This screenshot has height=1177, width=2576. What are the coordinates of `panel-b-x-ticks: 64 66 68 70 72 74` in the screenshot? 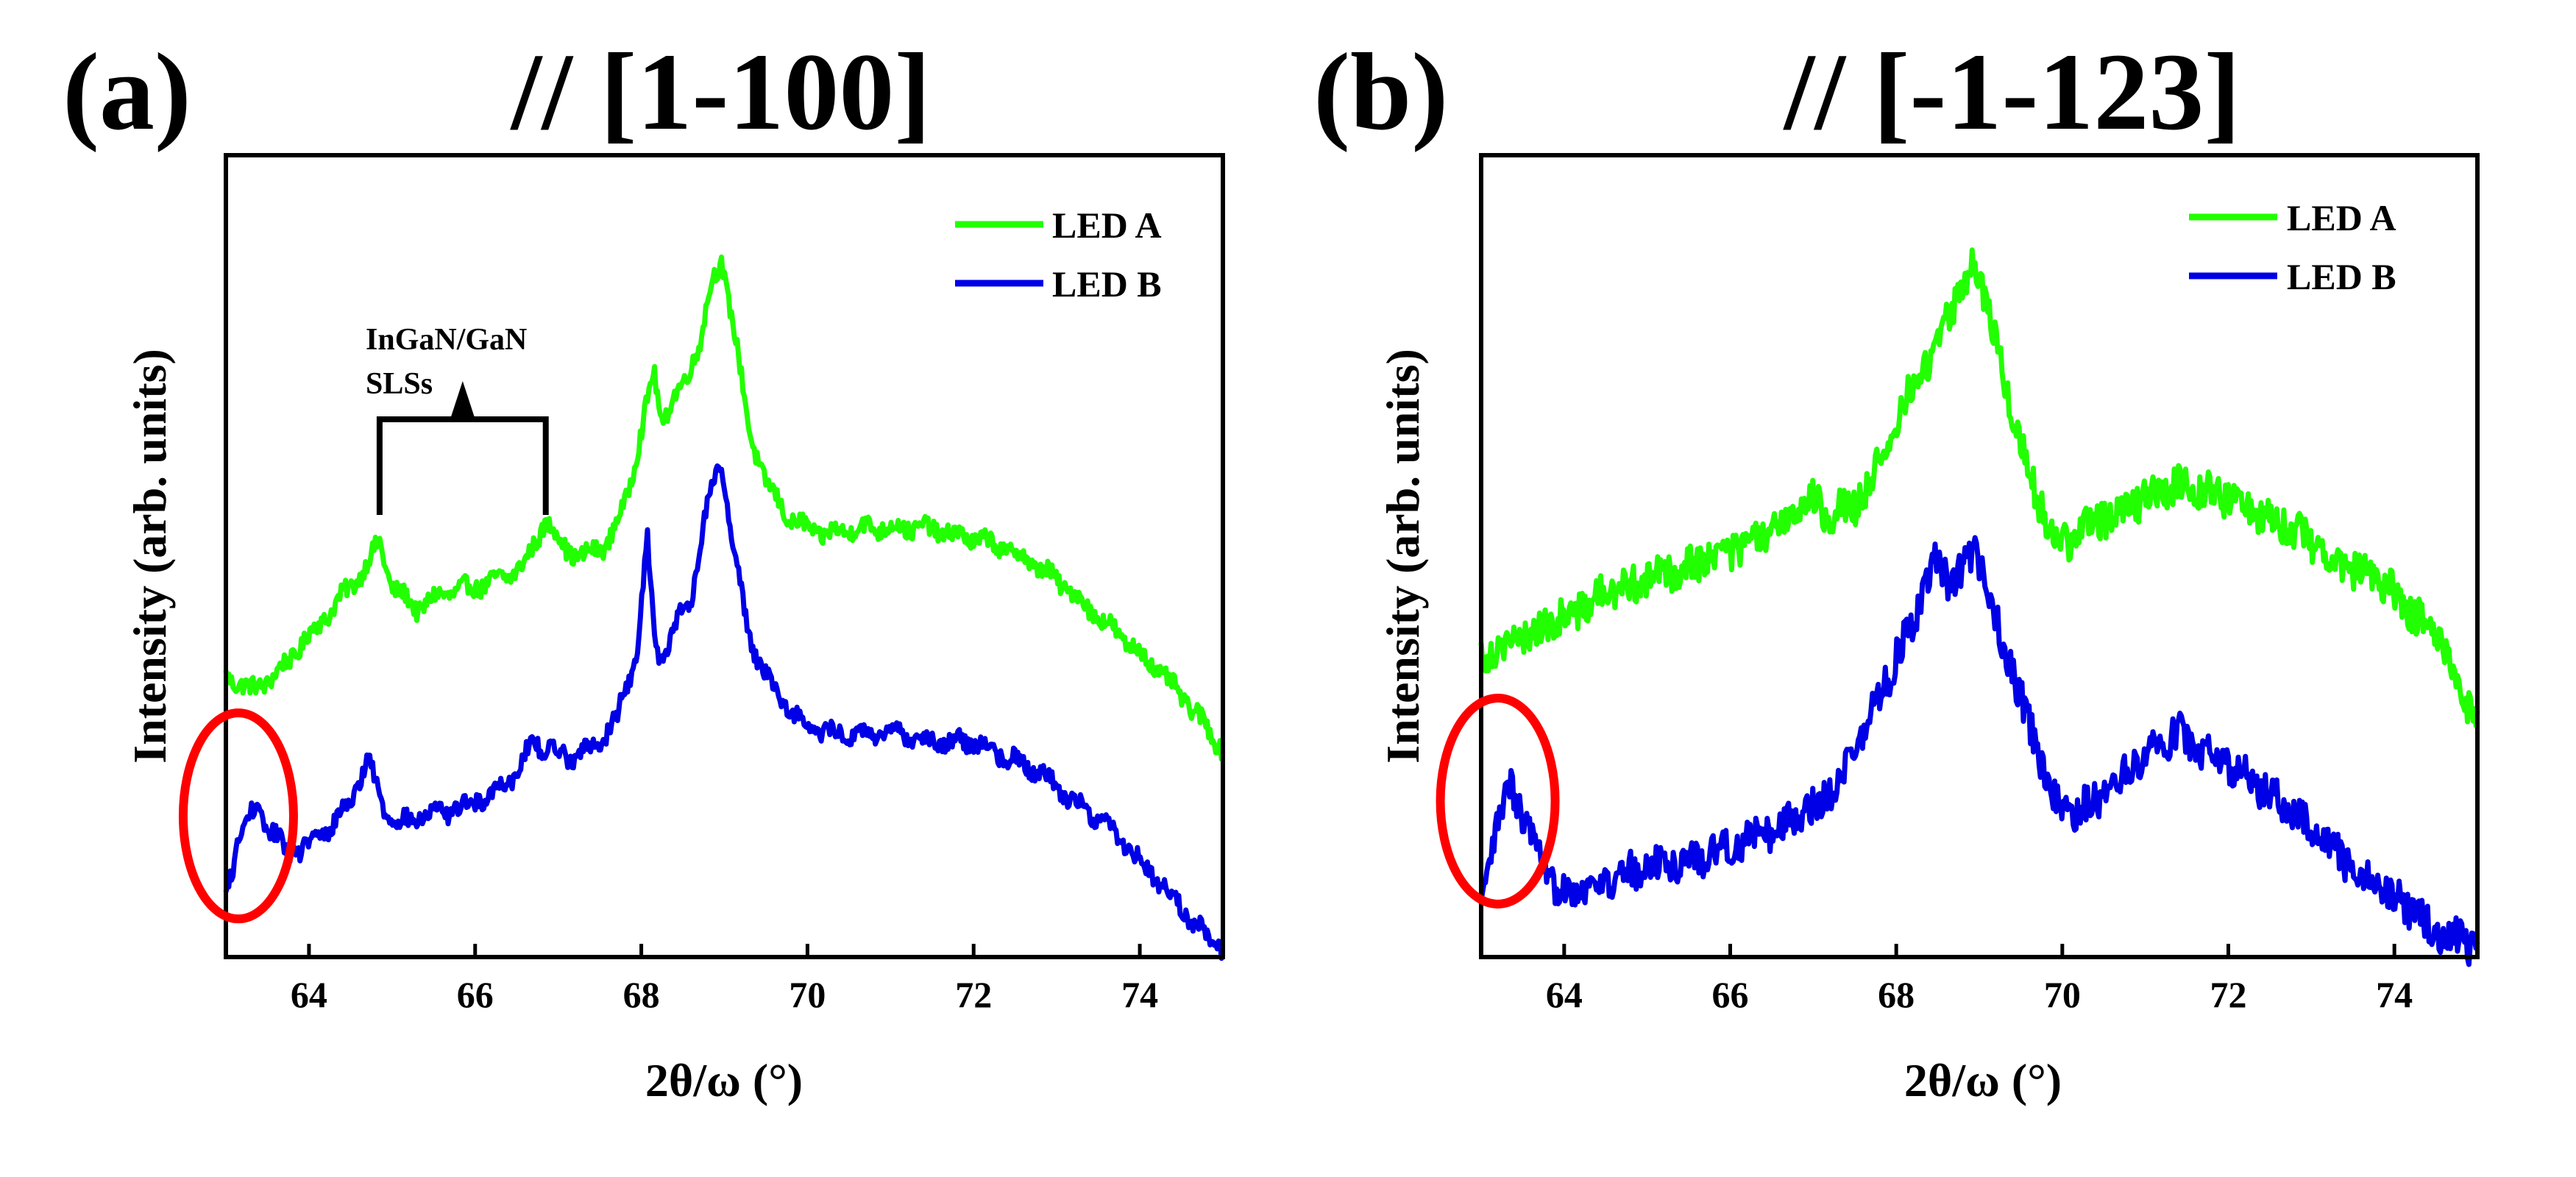 It's located at (1979, 979).